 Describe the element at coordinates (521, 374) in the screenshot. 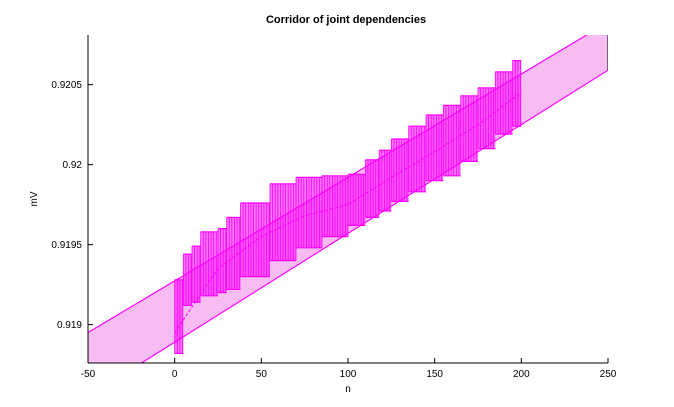

I see `x-tick-label: 200` at that location.